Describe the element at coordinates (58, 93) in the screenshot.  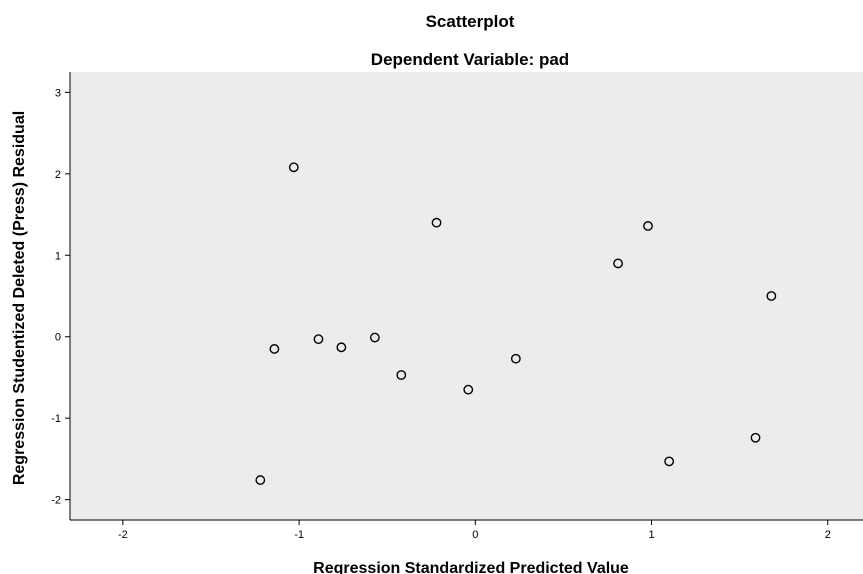
I see `y-tick-label: 3` at that location.